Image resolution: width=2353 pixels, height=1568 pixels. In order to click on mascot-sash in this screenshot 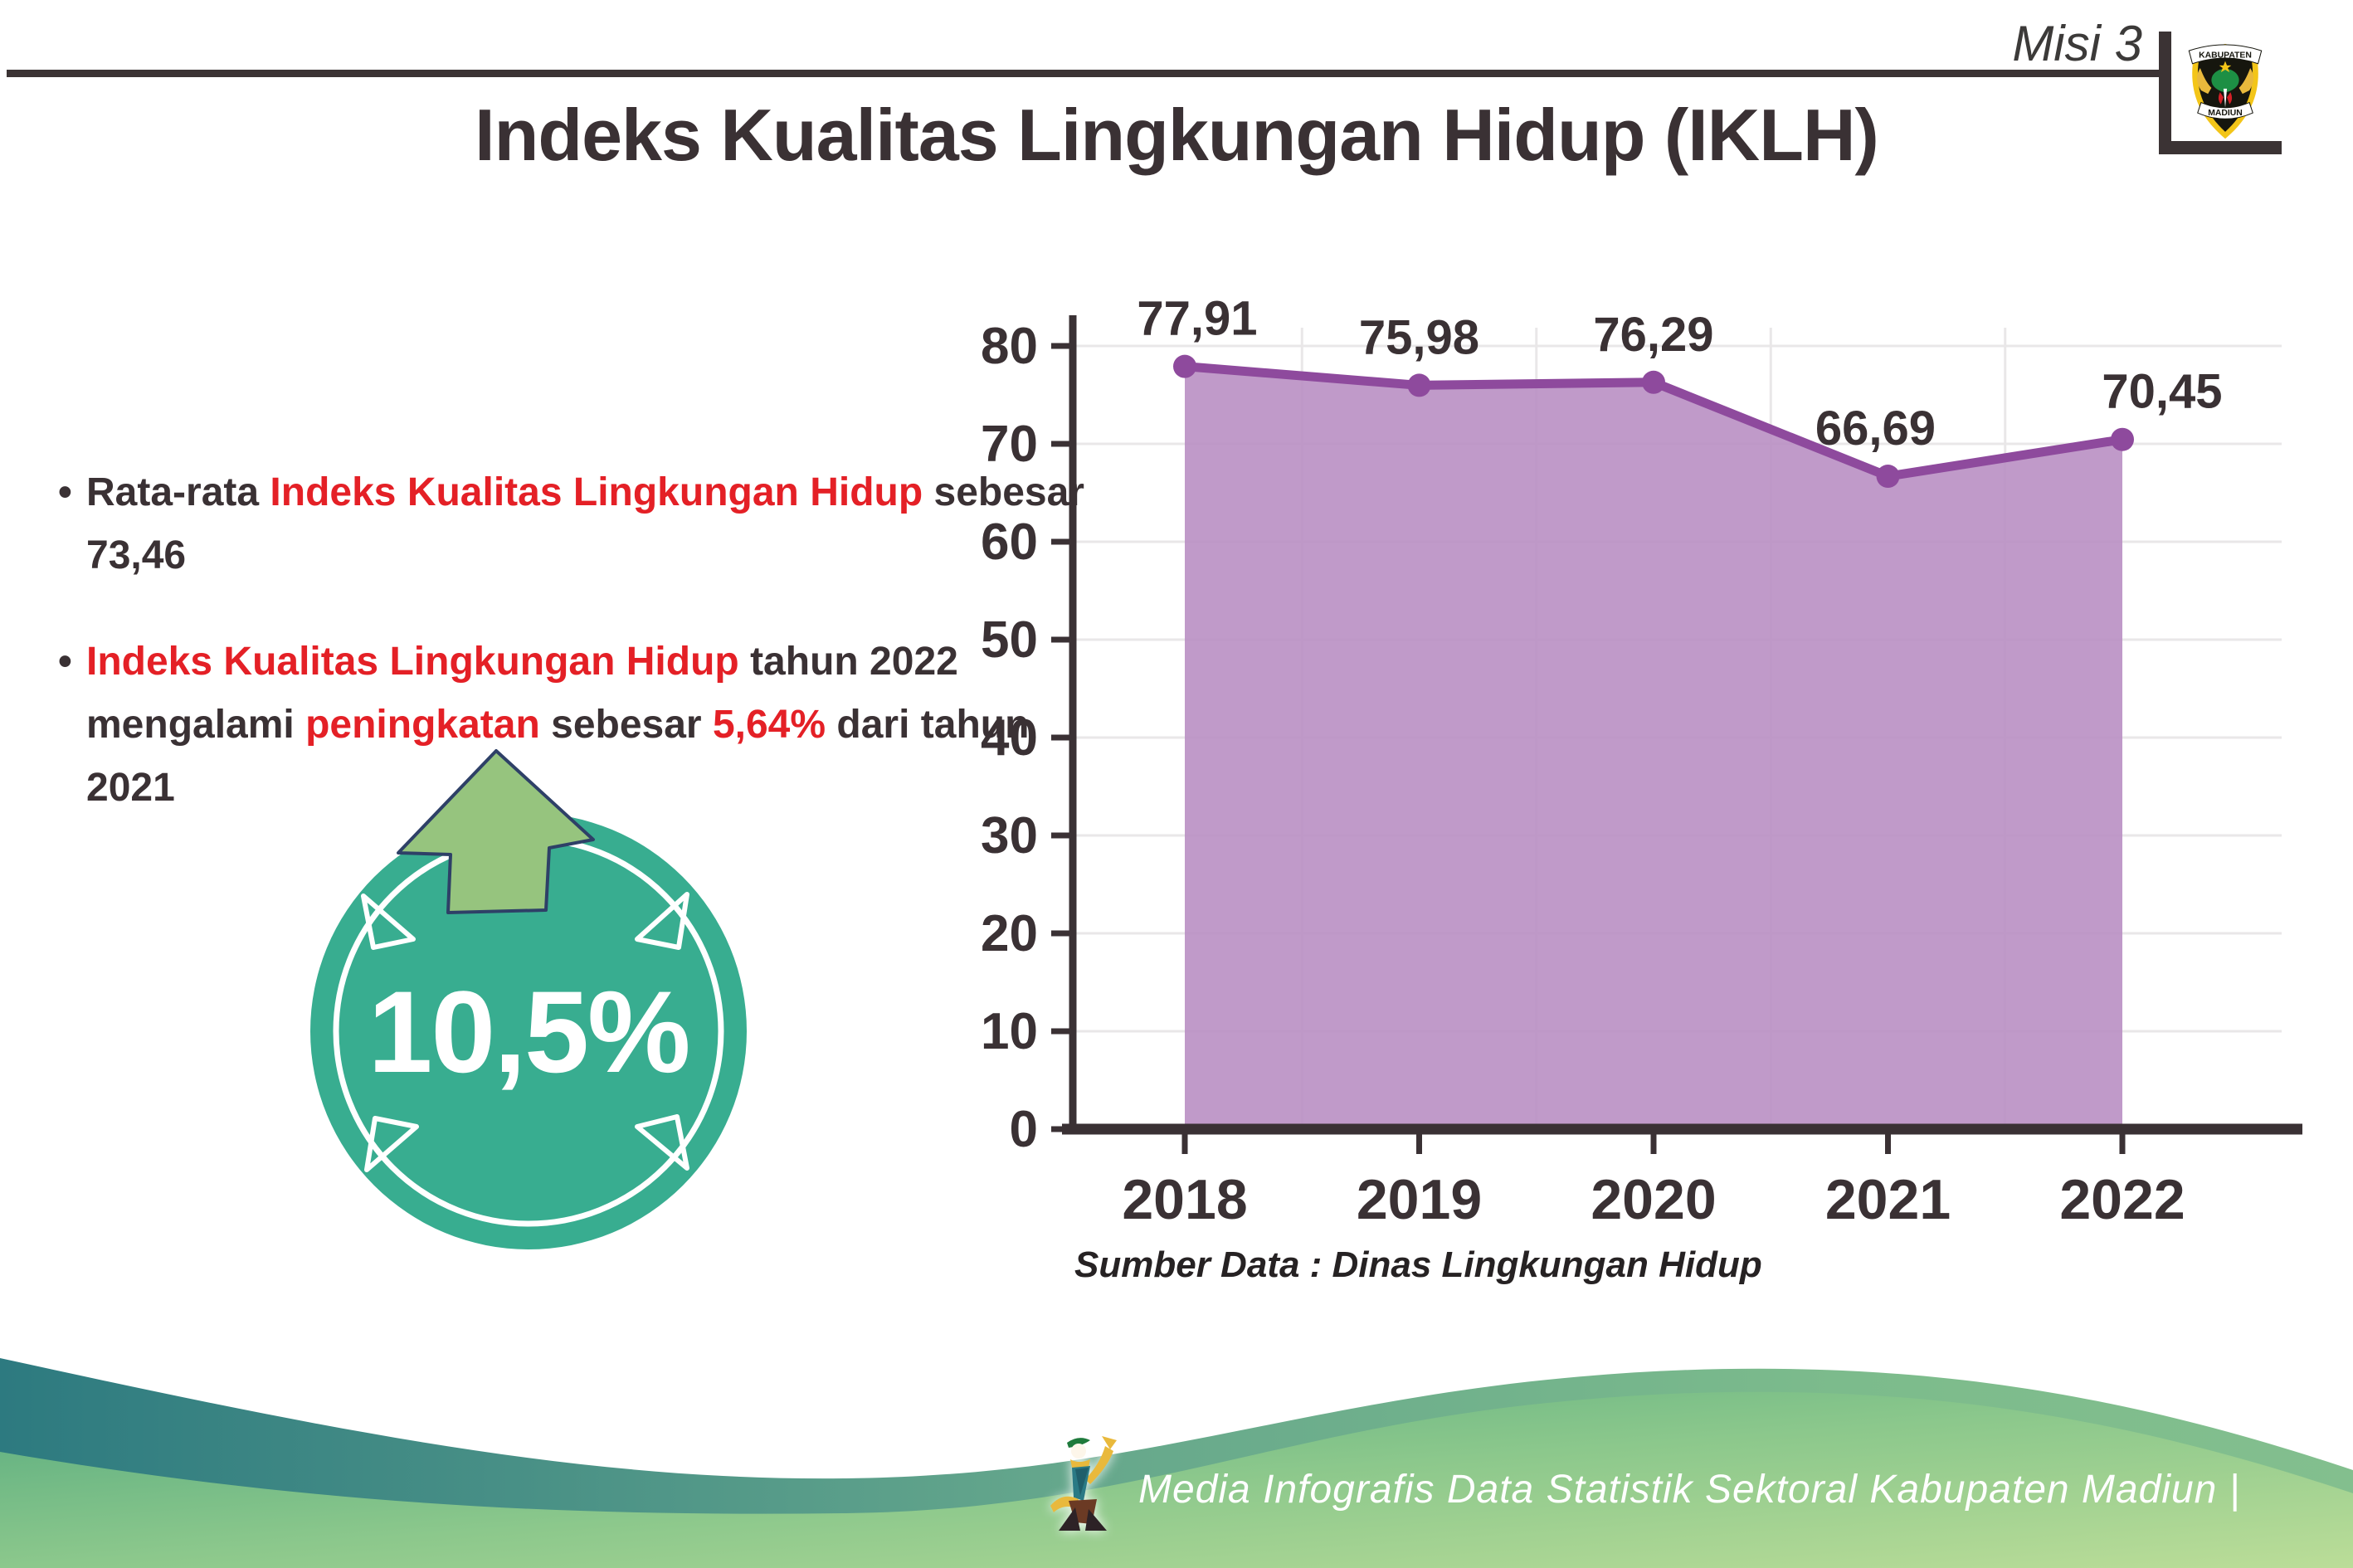, I will do `click(1082, 1482)`.